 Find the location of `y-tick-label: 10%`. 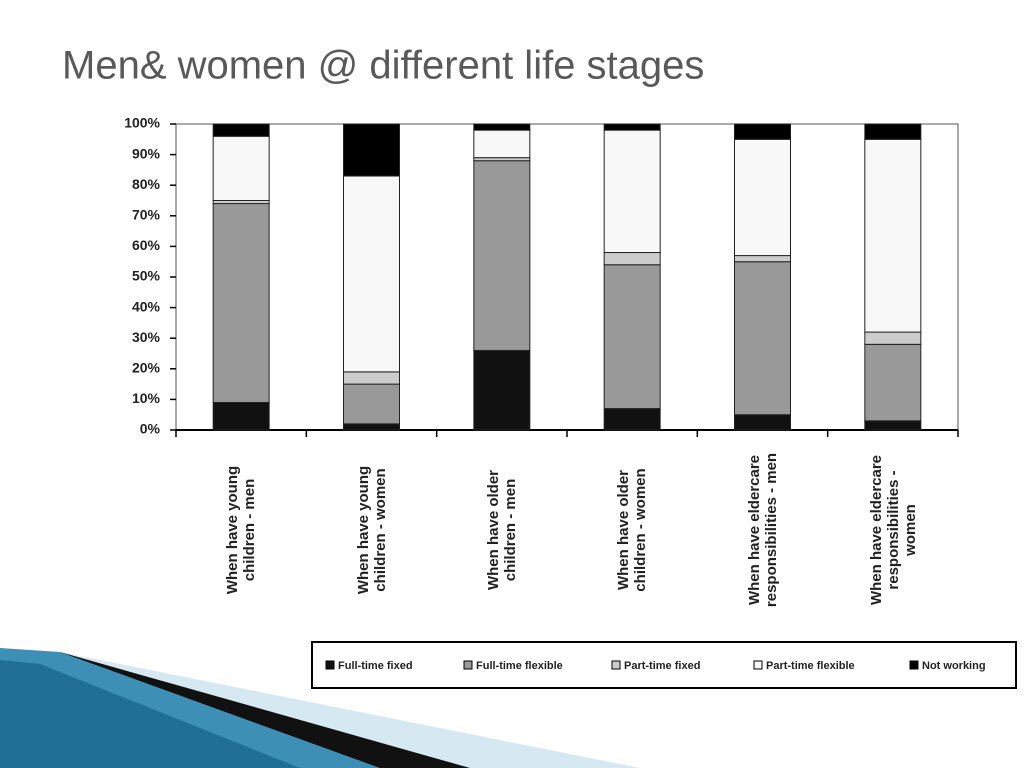

y-tick-label: 10% is located at coordinates (146, 398).